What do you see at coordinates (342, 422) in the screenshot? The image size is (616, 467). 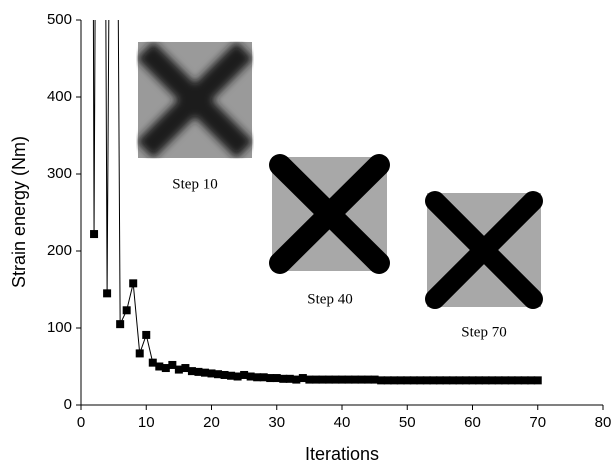 I see `x-tick-label: 40` at bounding box center [342, 422].